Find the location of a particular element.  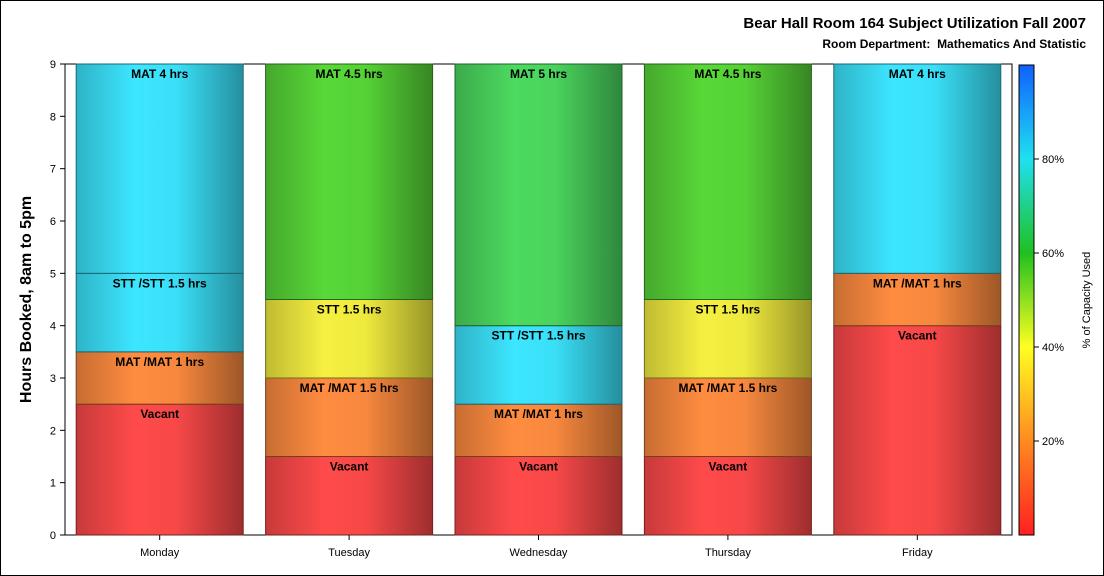

colorbar-tick-label: 60% is located at coordinates (1053, 254).